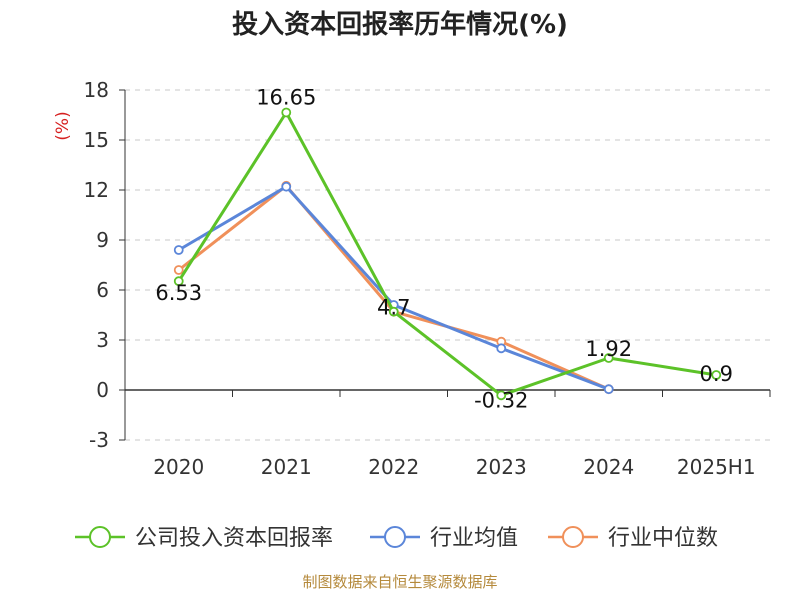 This screenshot has height=600, width=800. What do you see at coordinates (178, 293) in the screenshot?
I see `data-label: 6.53` at bounding box center [178, 293].